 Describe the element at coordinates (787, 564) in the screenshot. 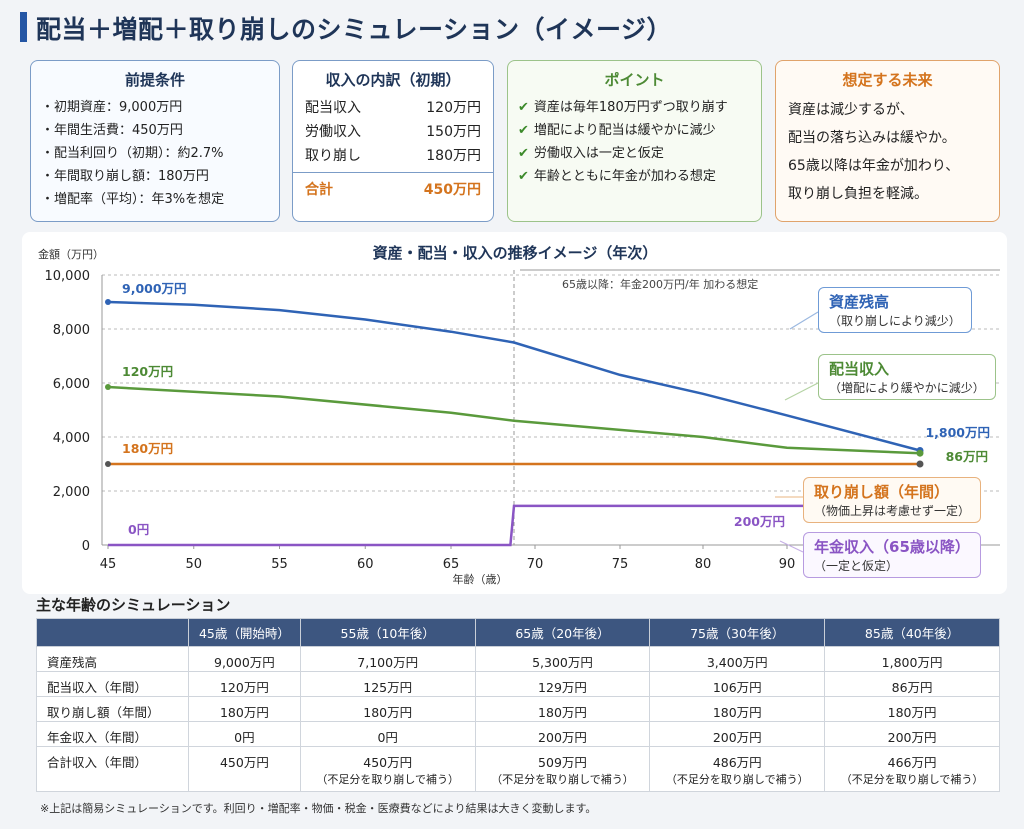

I see `x-tick-label: 90` at that location.